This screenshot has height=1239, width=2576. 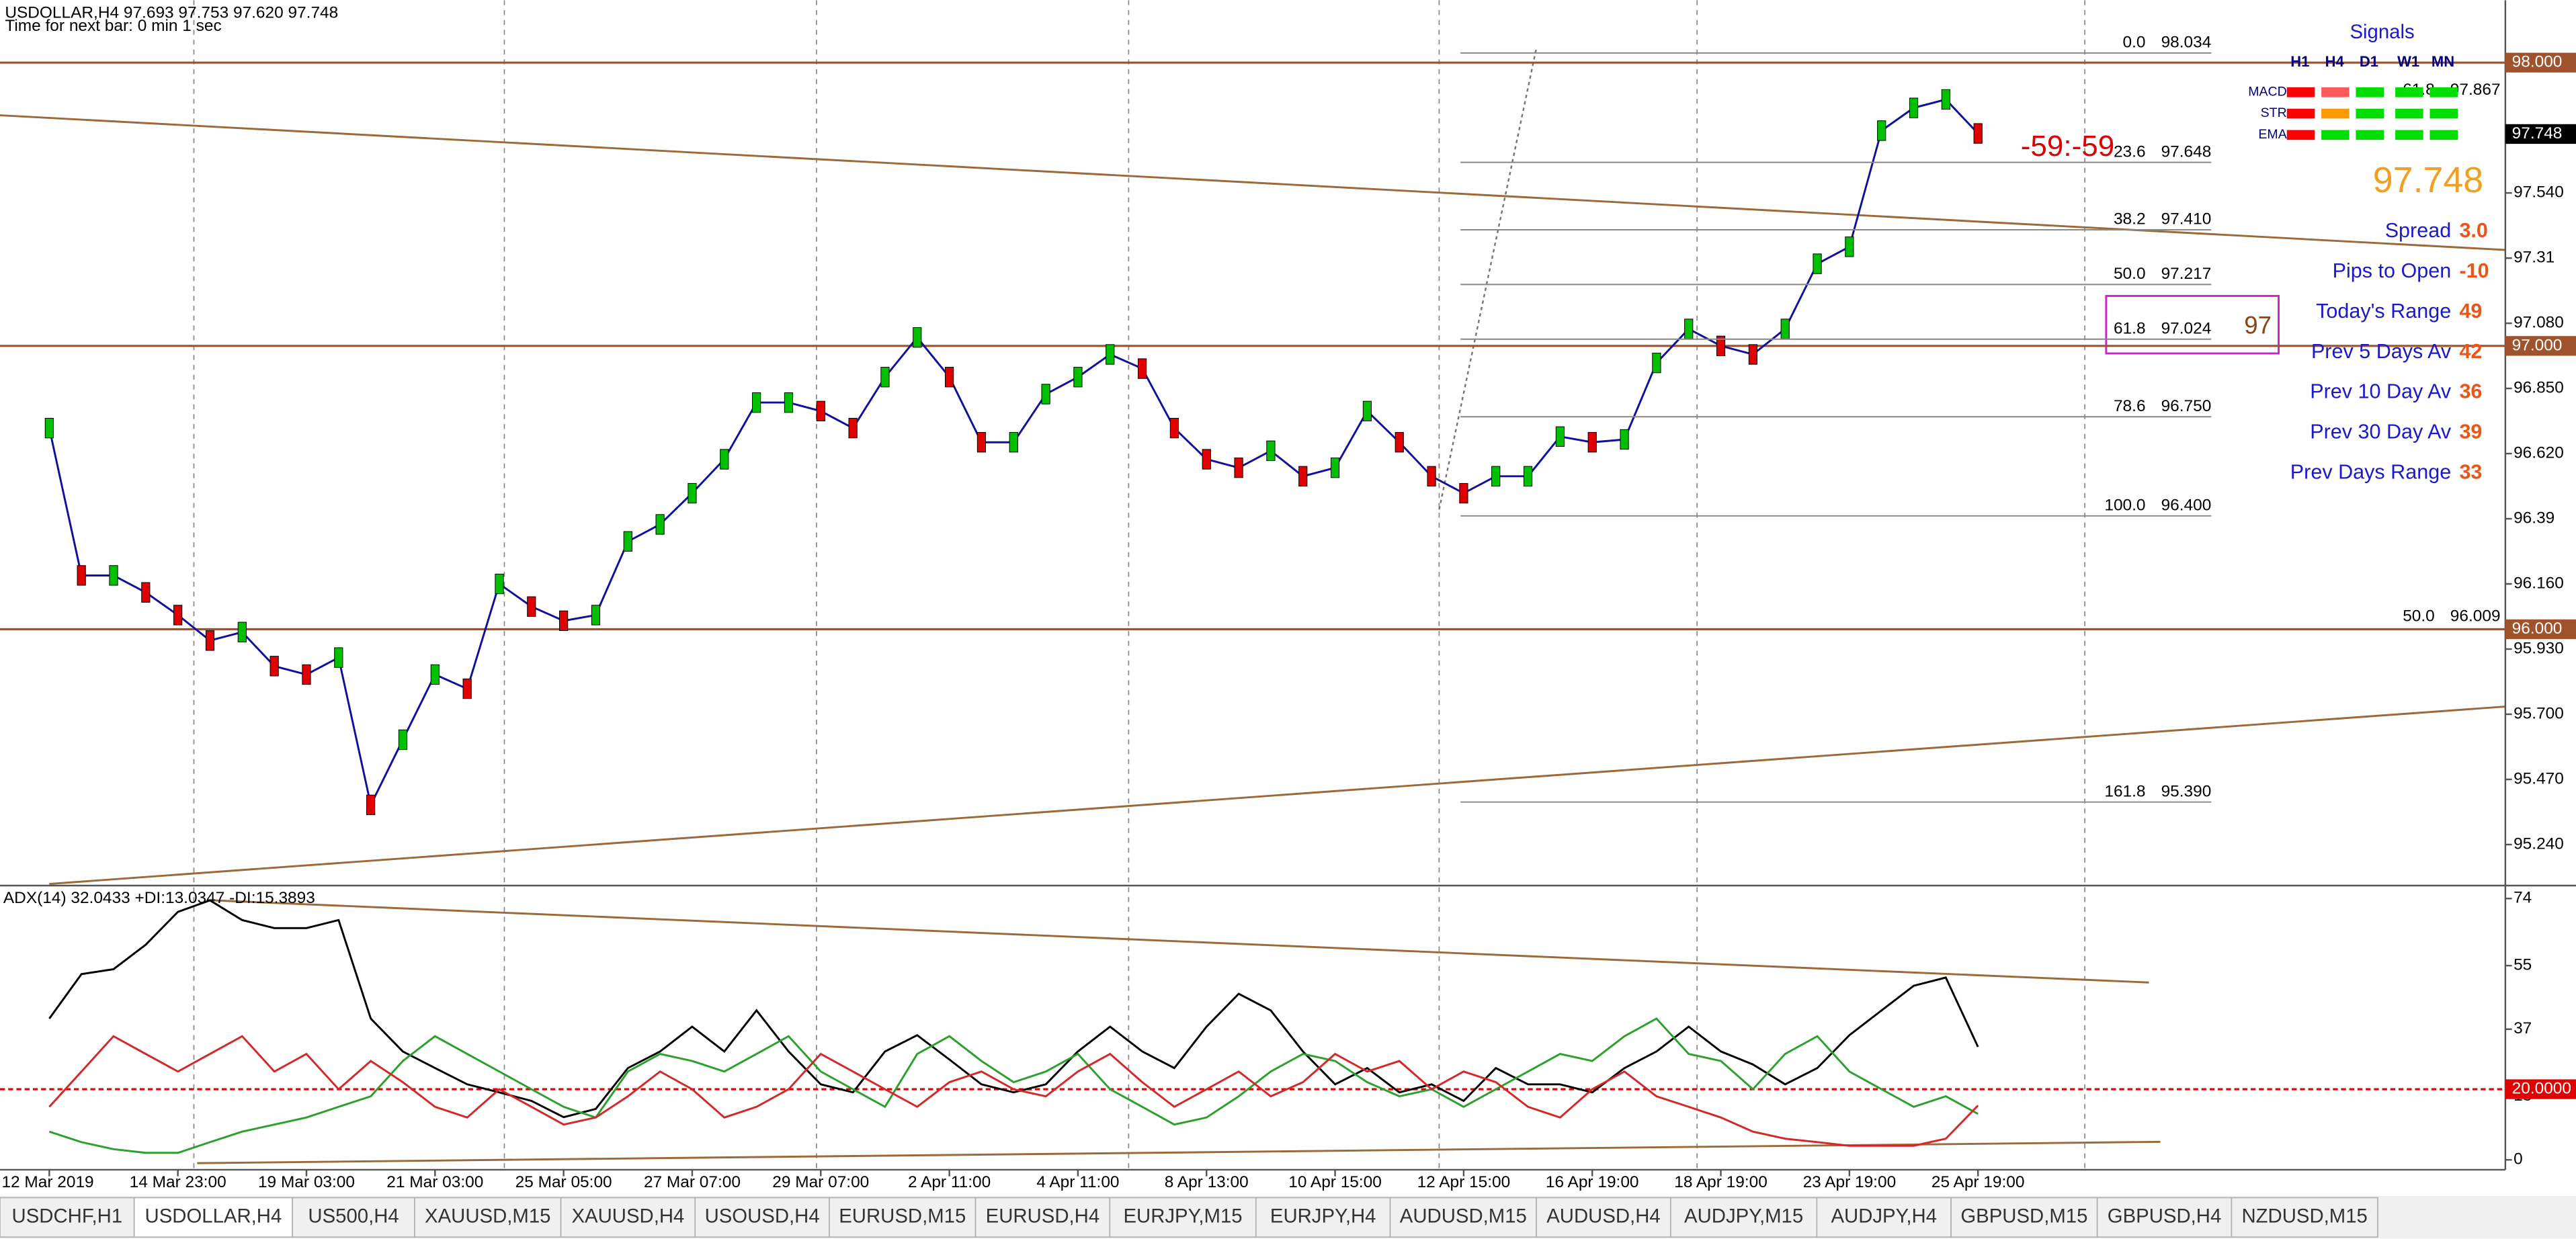 What do you see at coordinates (67, 1217) in the screenshot?
I see `tab: USDCHF,H1` at bounding box center [67, 1217].